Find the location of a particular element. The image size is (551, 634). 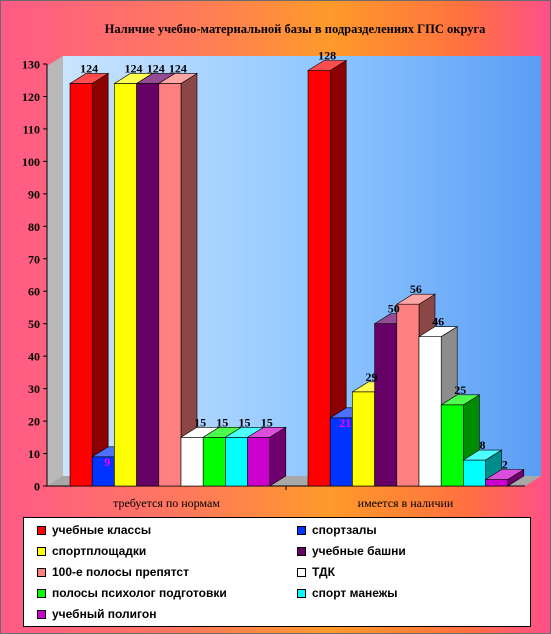

bar-value-label: 50 is located at coordinates (394, 309).